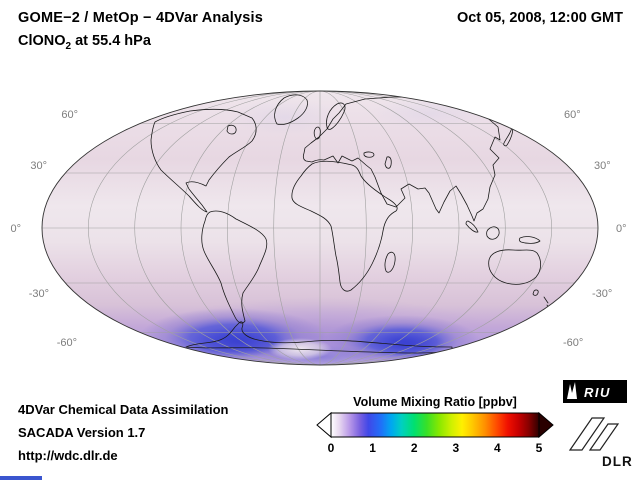 The image size is (640, 480). Describe the element at coordinates (111, 41) in the screenshot. I see `pressure-level: at 55.4 hPa` at that location.